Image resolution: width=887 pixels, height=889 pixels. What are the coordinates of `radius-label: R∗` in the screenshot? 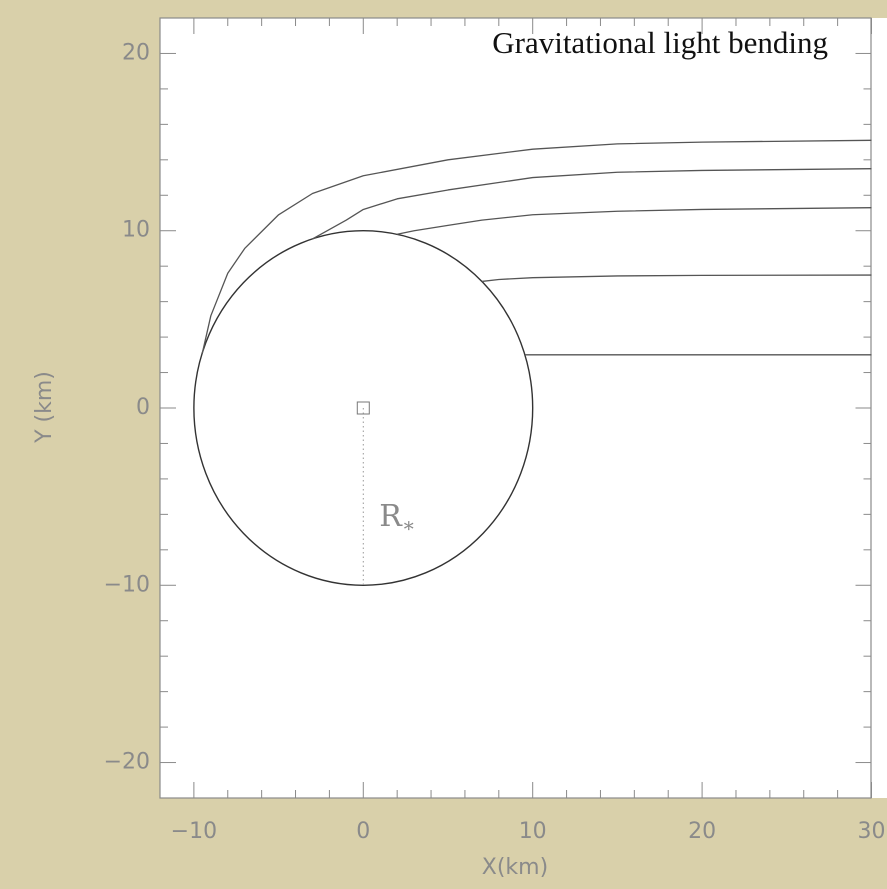 It's located at (397, 518).